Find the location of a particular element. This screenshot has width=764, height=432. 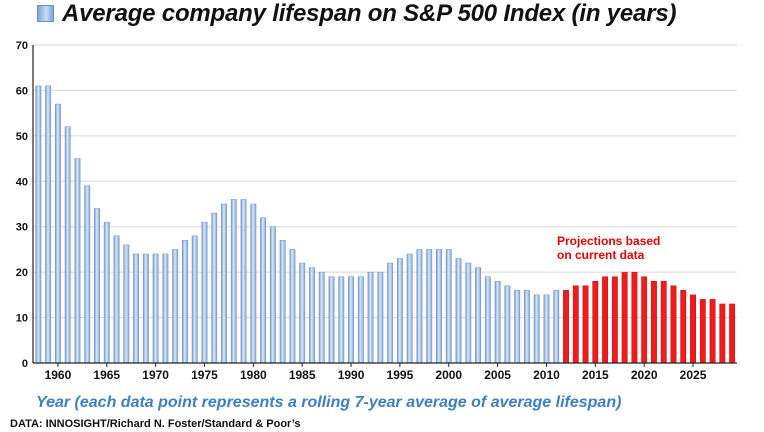

x-tick-label: 1975 is located at coordinates (204, 375).